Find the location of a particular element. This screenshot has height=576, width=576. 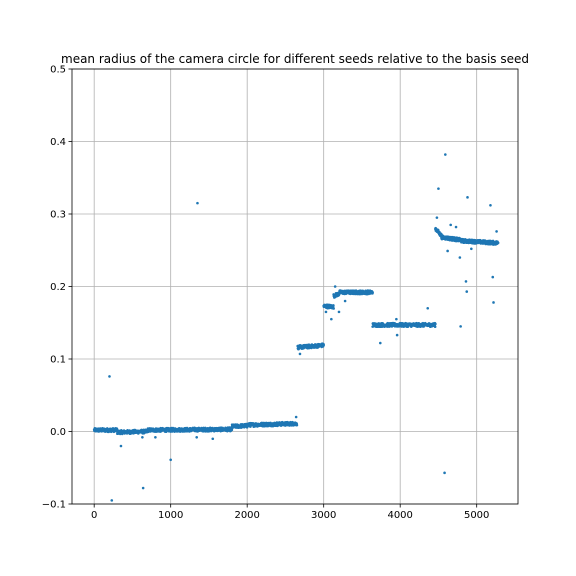

y-tick-label: 0.5 is located at coordinates (58, 70).